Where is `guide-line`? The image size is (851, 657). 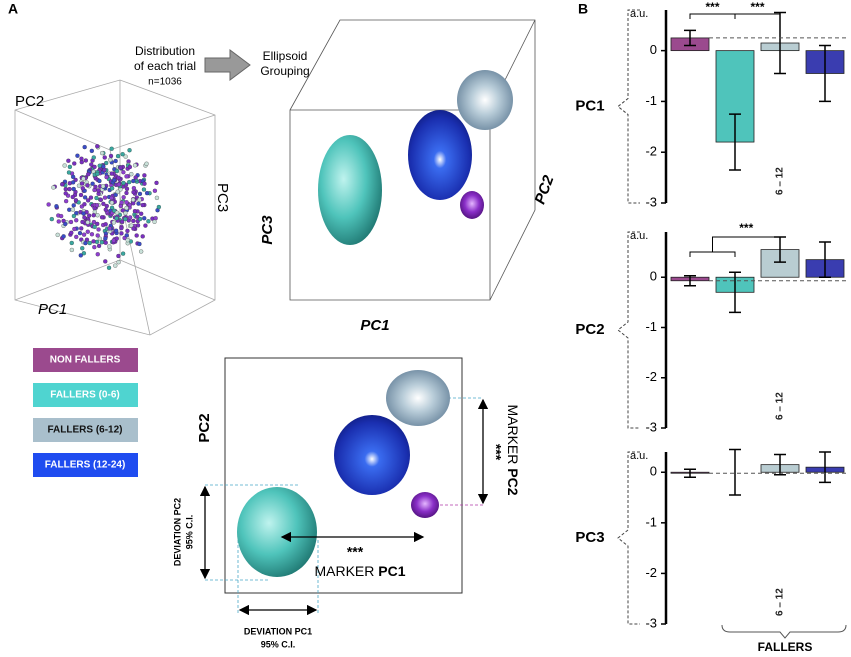 guide-line is located at coordinates (262, 549).